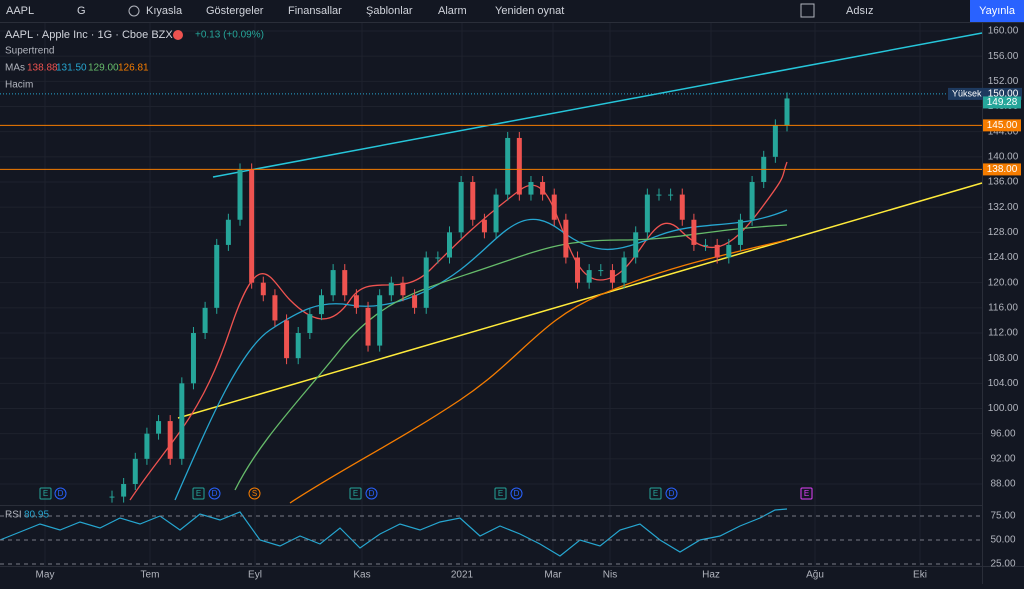 The width and height of the screenshot is (1024, 589). I want to click on last-tag, so click(1002, 102).